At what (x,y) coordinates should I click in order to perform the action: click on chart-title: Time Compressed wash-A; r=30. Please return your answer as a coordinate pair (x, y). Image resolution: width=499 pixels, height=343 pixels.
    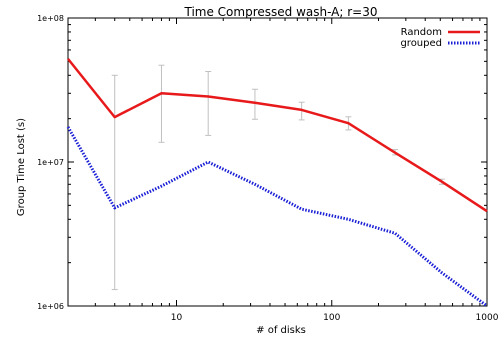
    Looking at the image, I should click on (281, 12).